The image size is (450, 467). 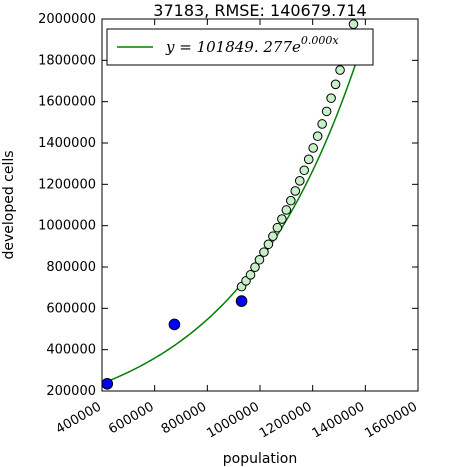 What do you see at coordinates (67, 60) in the screenshot?
I see `y-tick-label: 1800000` at bounding box center [67, 60].